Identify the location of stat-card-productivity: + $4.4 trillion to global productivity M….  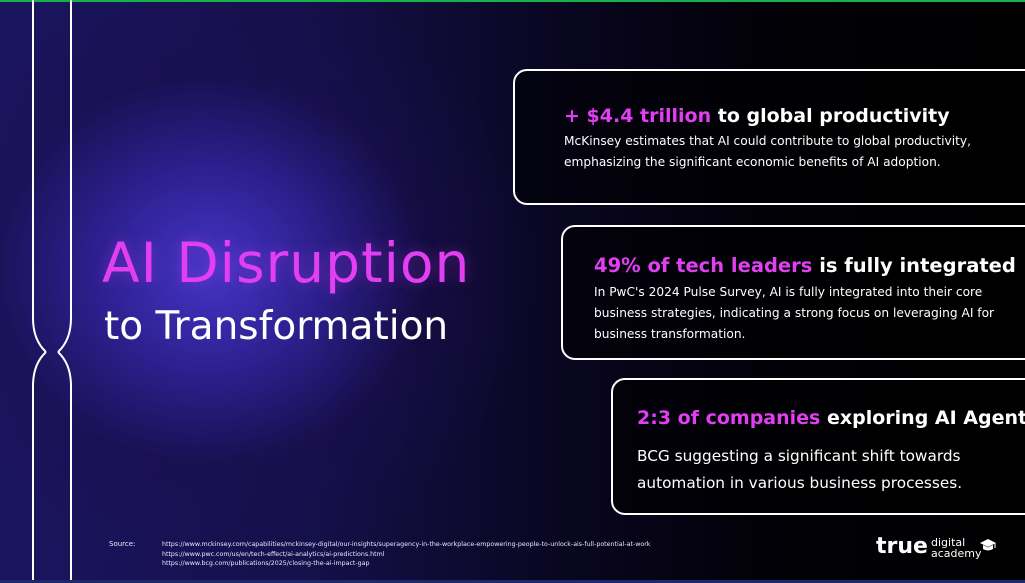
(769, 137).